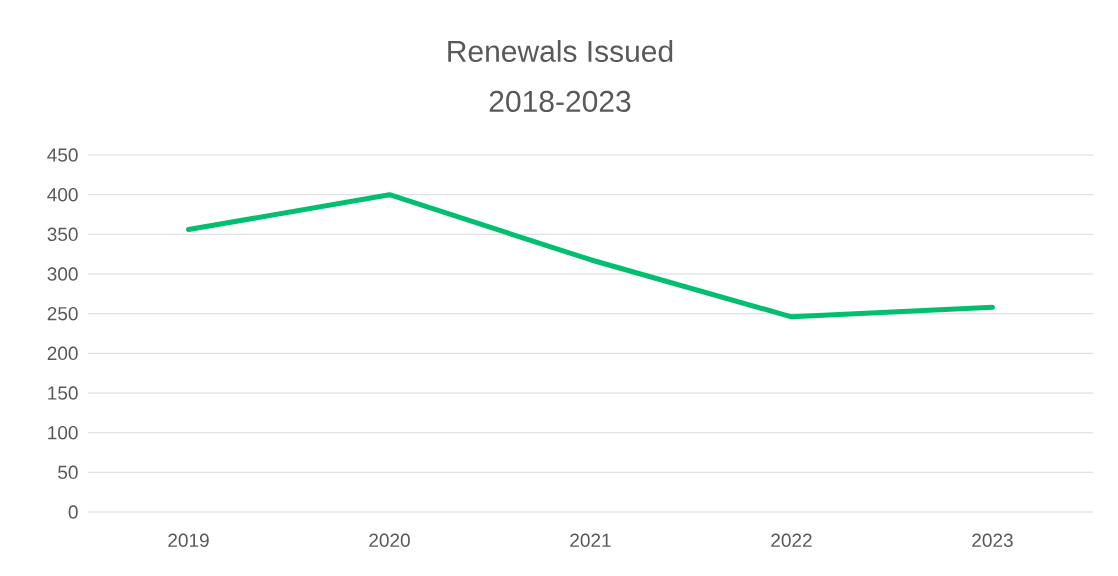  I want to click on y-tick-label: 450, so click(62, 155).